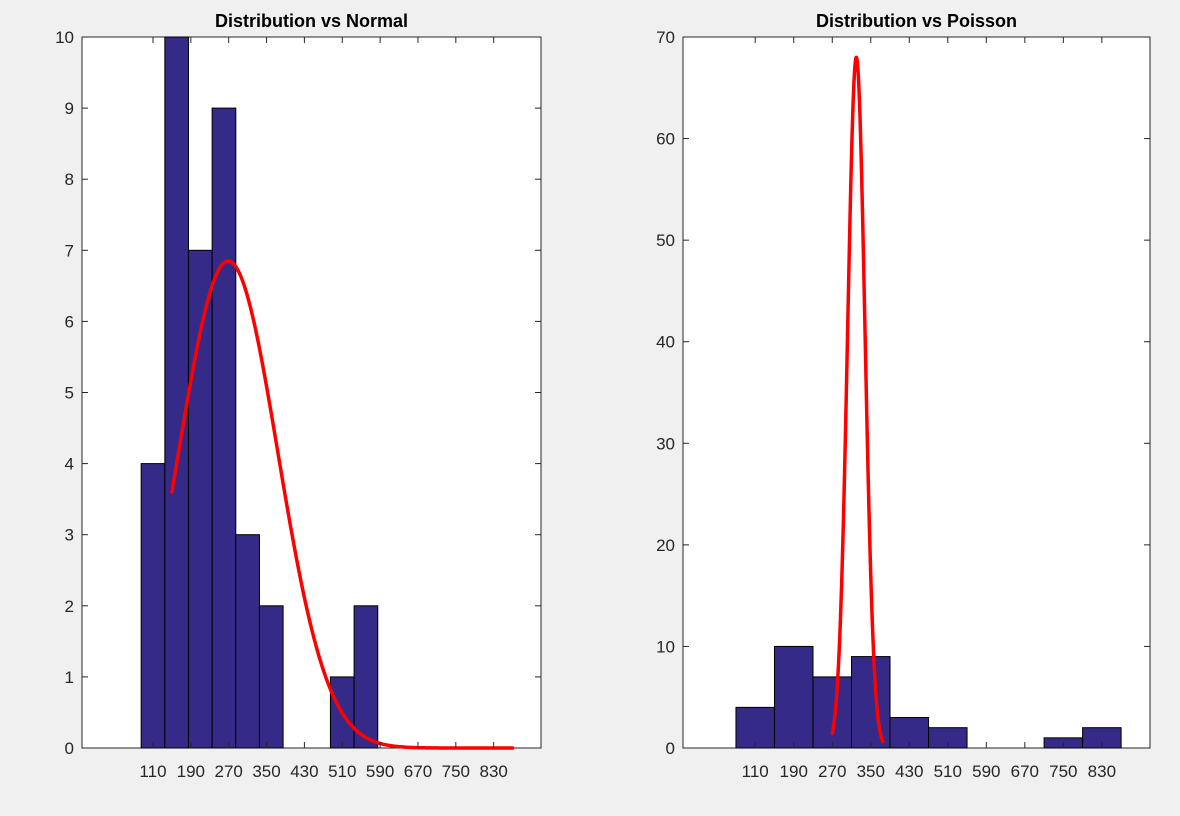 The image size is (1180, 816). Describe the element at coordinates (69, 748) in the screenshot. I see `normal-ytick-label-0: 0` at that location.